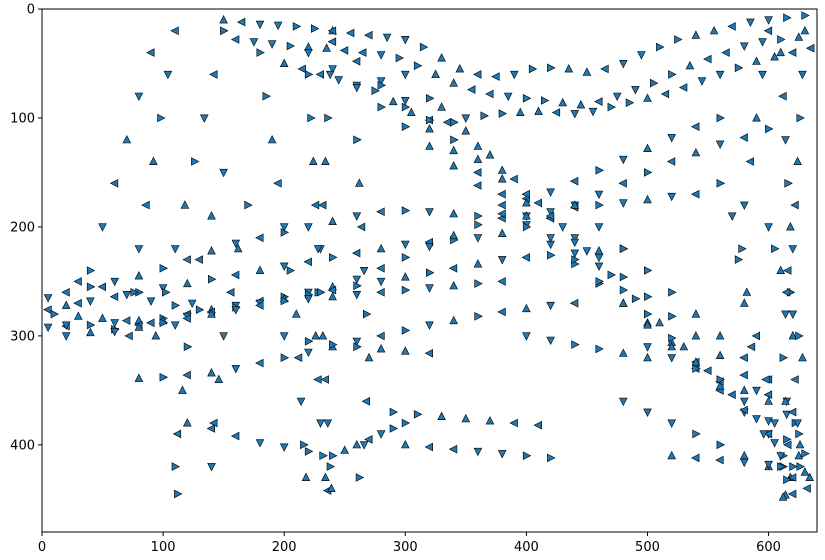 Image resolution: width=825 pixels, height=560 pixels. Describe the element at coordinates (163, 547) in the screenshot. I see `x-tick-label: 100` at that location.